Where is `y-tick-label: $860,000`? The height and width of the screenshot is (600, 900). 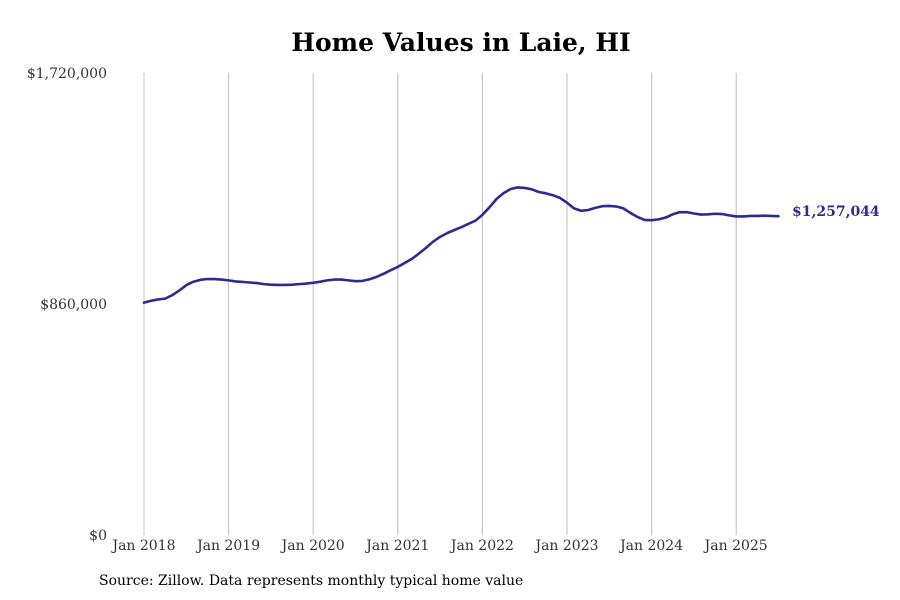 y-tick-label: $860,000 is located at coordinates (73, 305).